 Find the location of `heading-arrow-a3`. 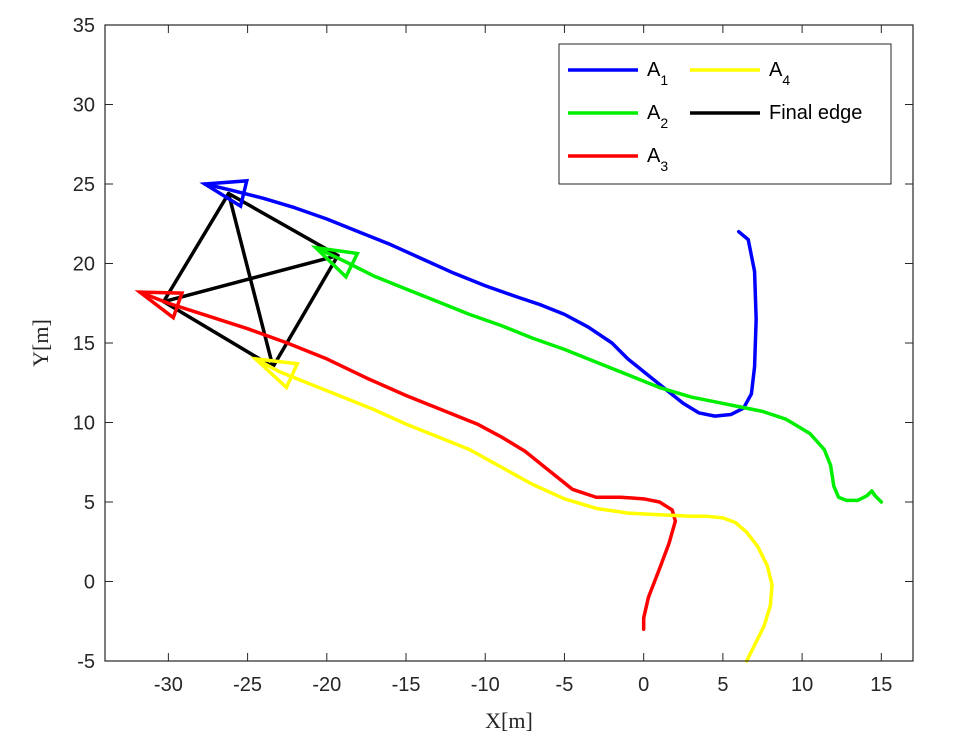

heading-arrow-a3 is located at coordinates (159, 305).